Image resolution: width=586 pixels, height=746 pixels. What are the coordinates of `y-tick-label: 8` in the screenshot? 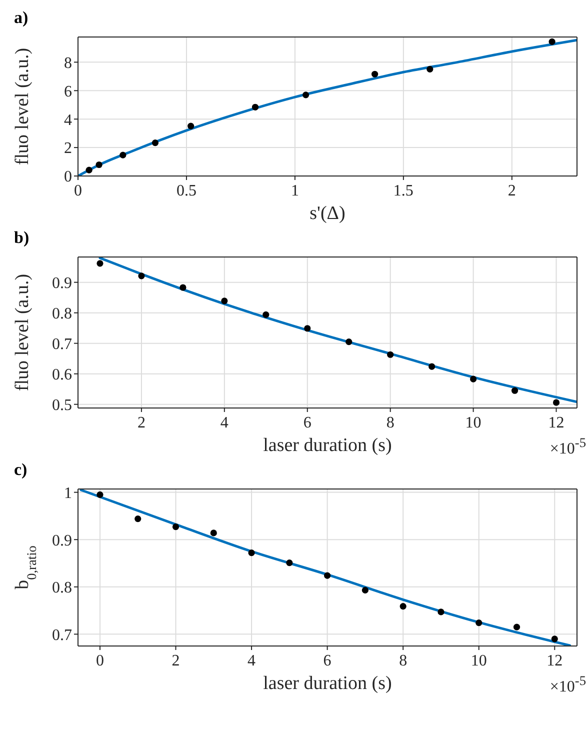 It's located at (68, 63).